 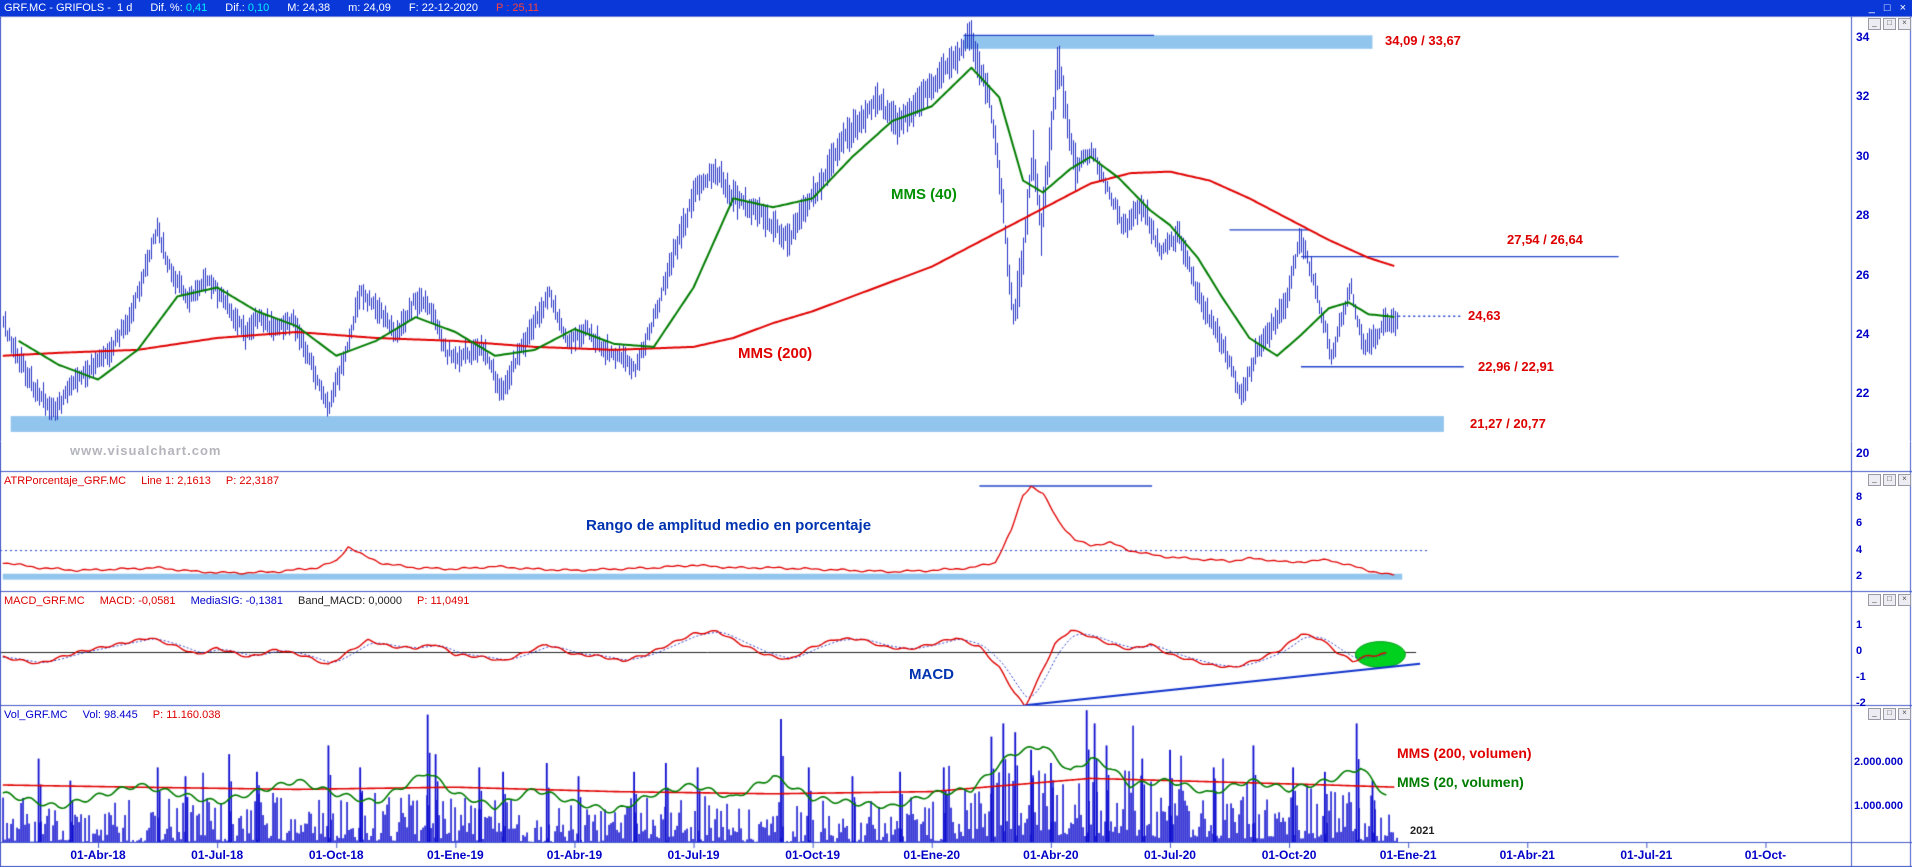 What do you see at coordinates (813, 855) in the screenshot?
I see `x-axis-date: 01-Oct-19` at bounding box center [813, 855].